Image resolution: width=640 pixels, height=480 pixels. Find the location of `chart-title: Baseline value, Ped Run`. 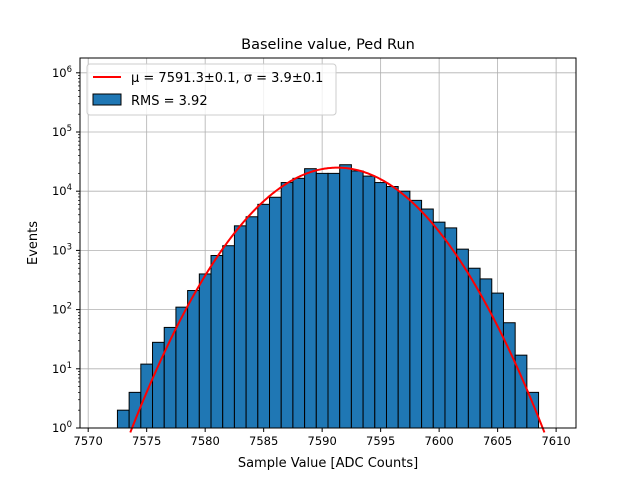

chart-title: Baseline value, Ped Run is located at coordinates (328, 45).